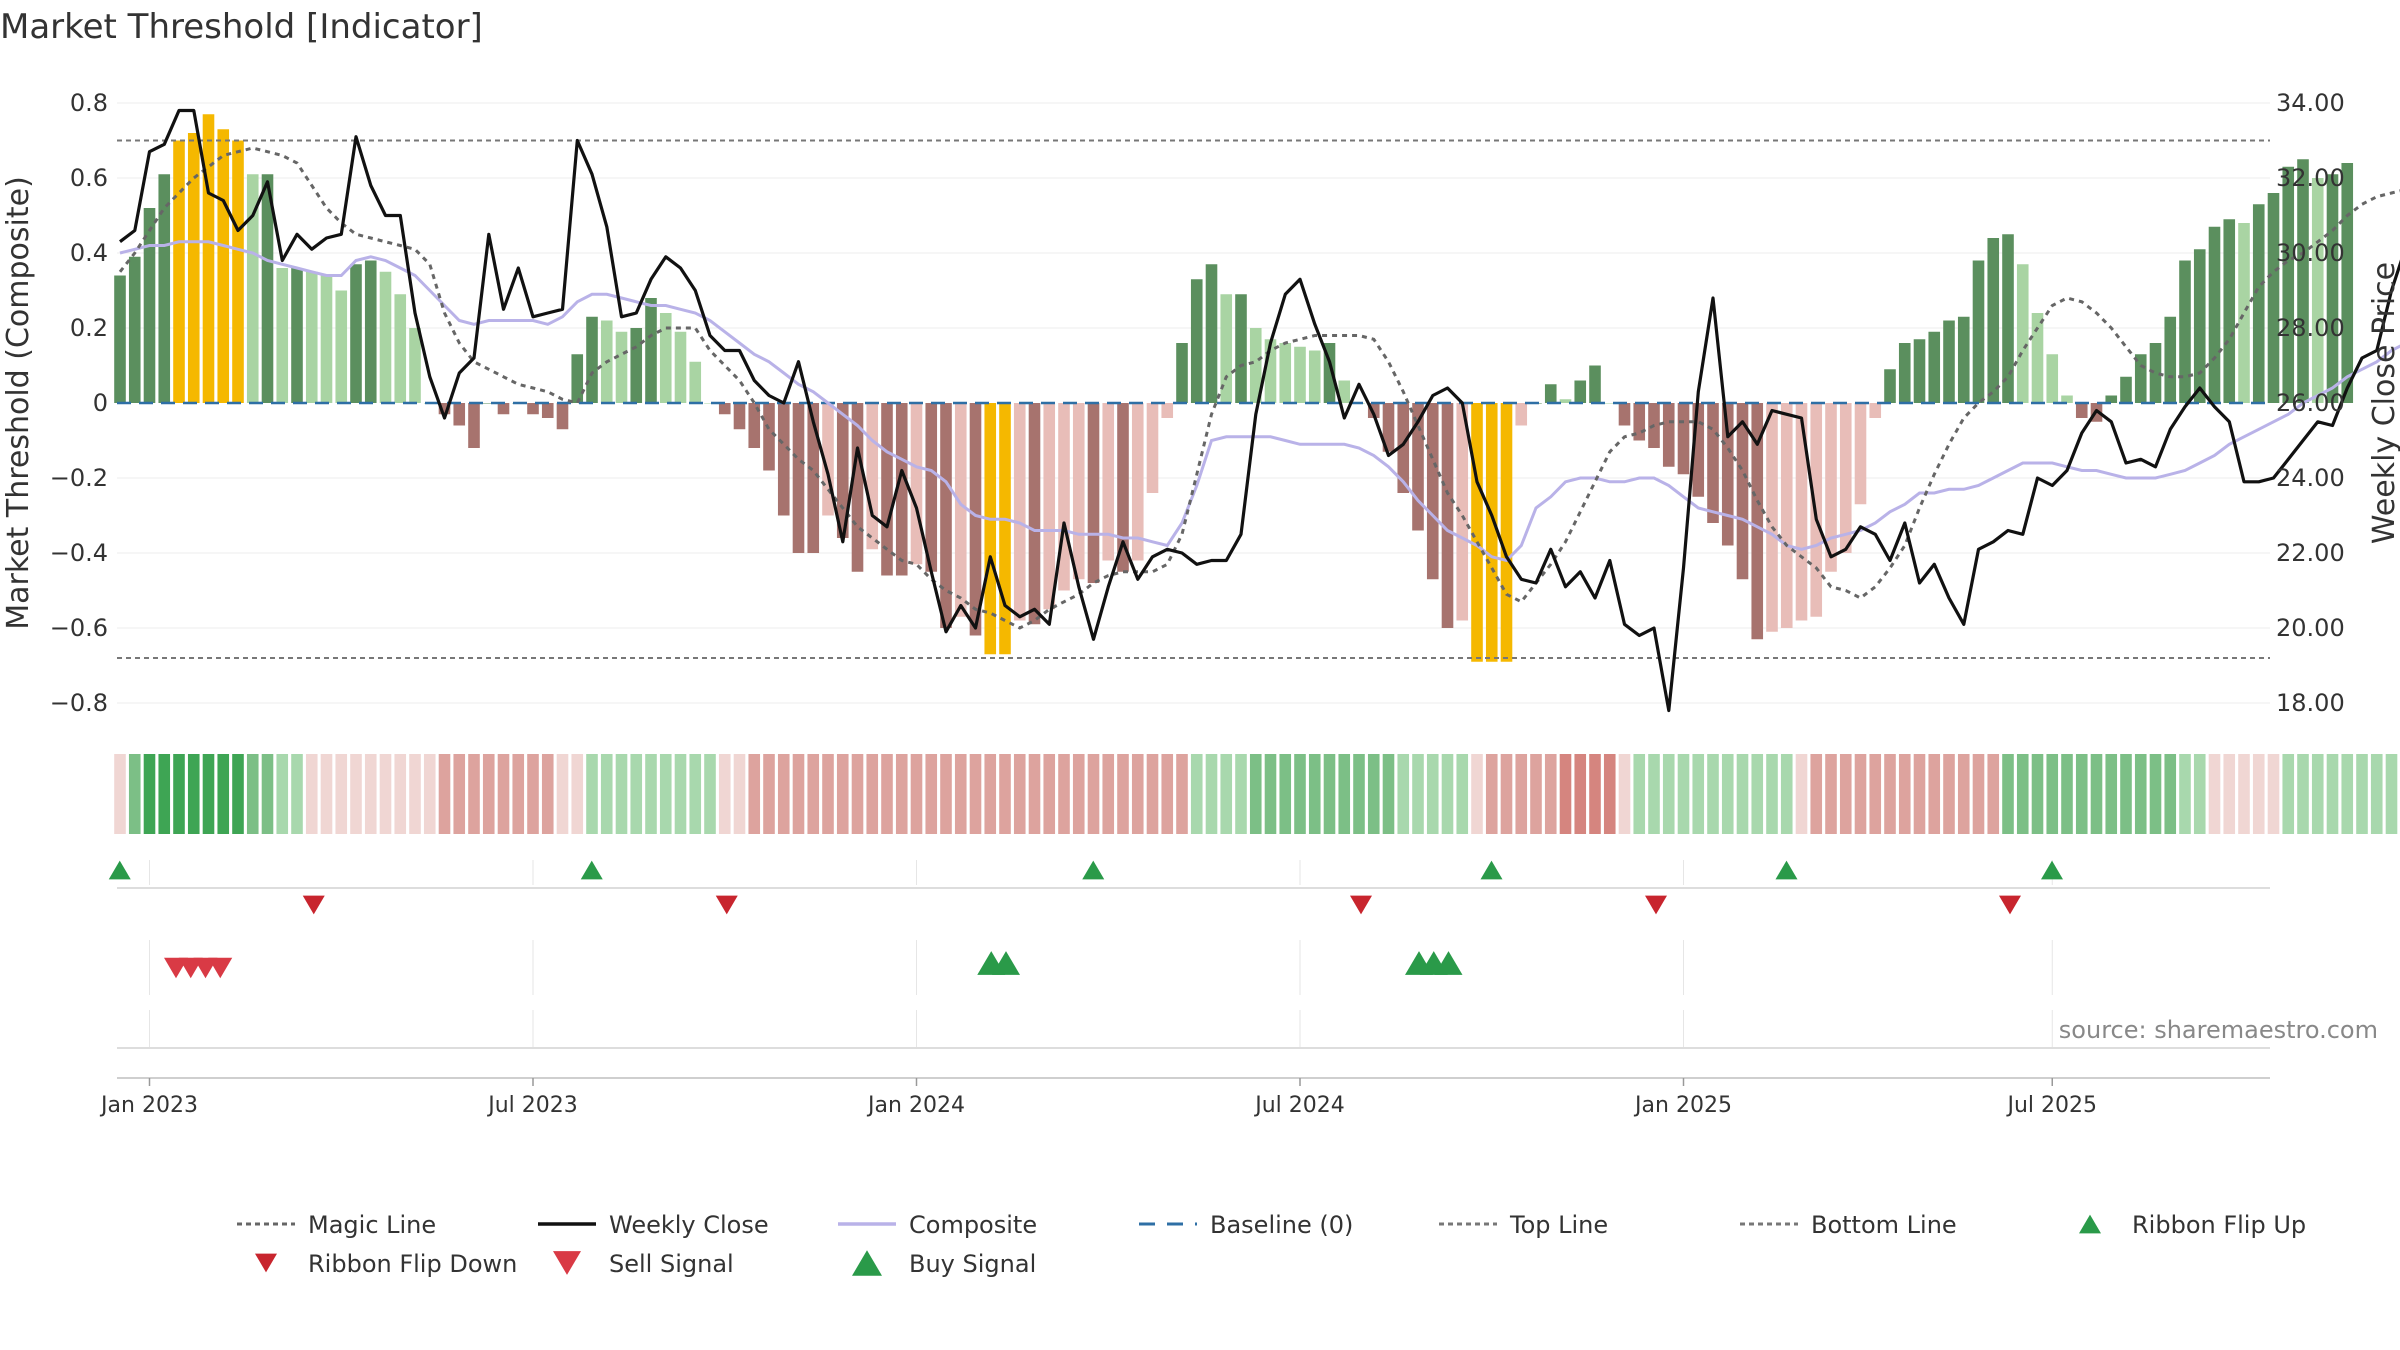 This screenshot has width=2400, height=1350. Describe the element at coordinates (1006, 963) in the screenshot. I see `buy-signal-marker` at that location.